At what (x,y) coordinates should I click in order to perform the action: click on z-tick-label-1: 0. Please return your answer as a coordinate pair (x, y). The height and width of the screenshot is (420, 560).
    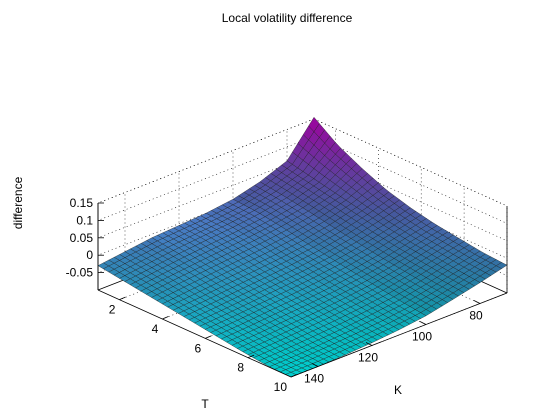
    Looking at the image, I should click on (89, 255).